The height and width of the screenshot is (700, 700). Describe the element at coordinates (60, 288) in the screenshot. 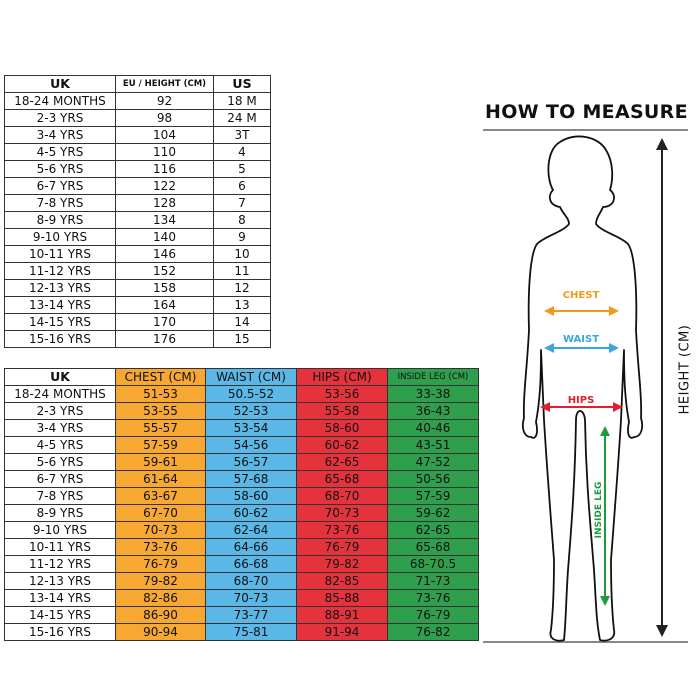

I see `cell-uk: 12-13 YRS` at that location.